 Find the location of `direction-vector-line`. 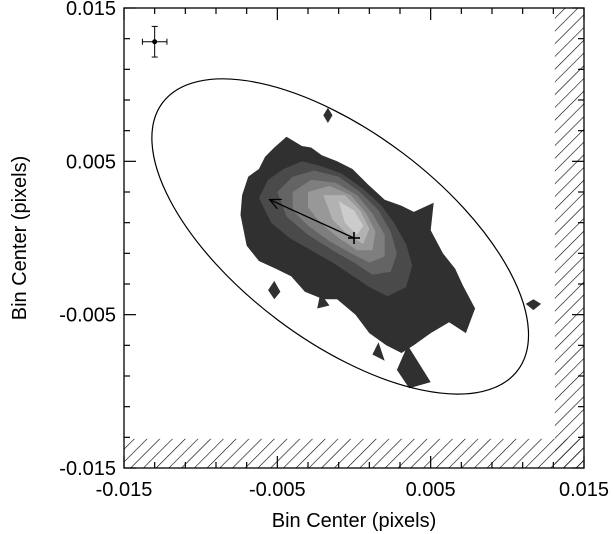

direction-vector-line is located at coordinates (312, 219).